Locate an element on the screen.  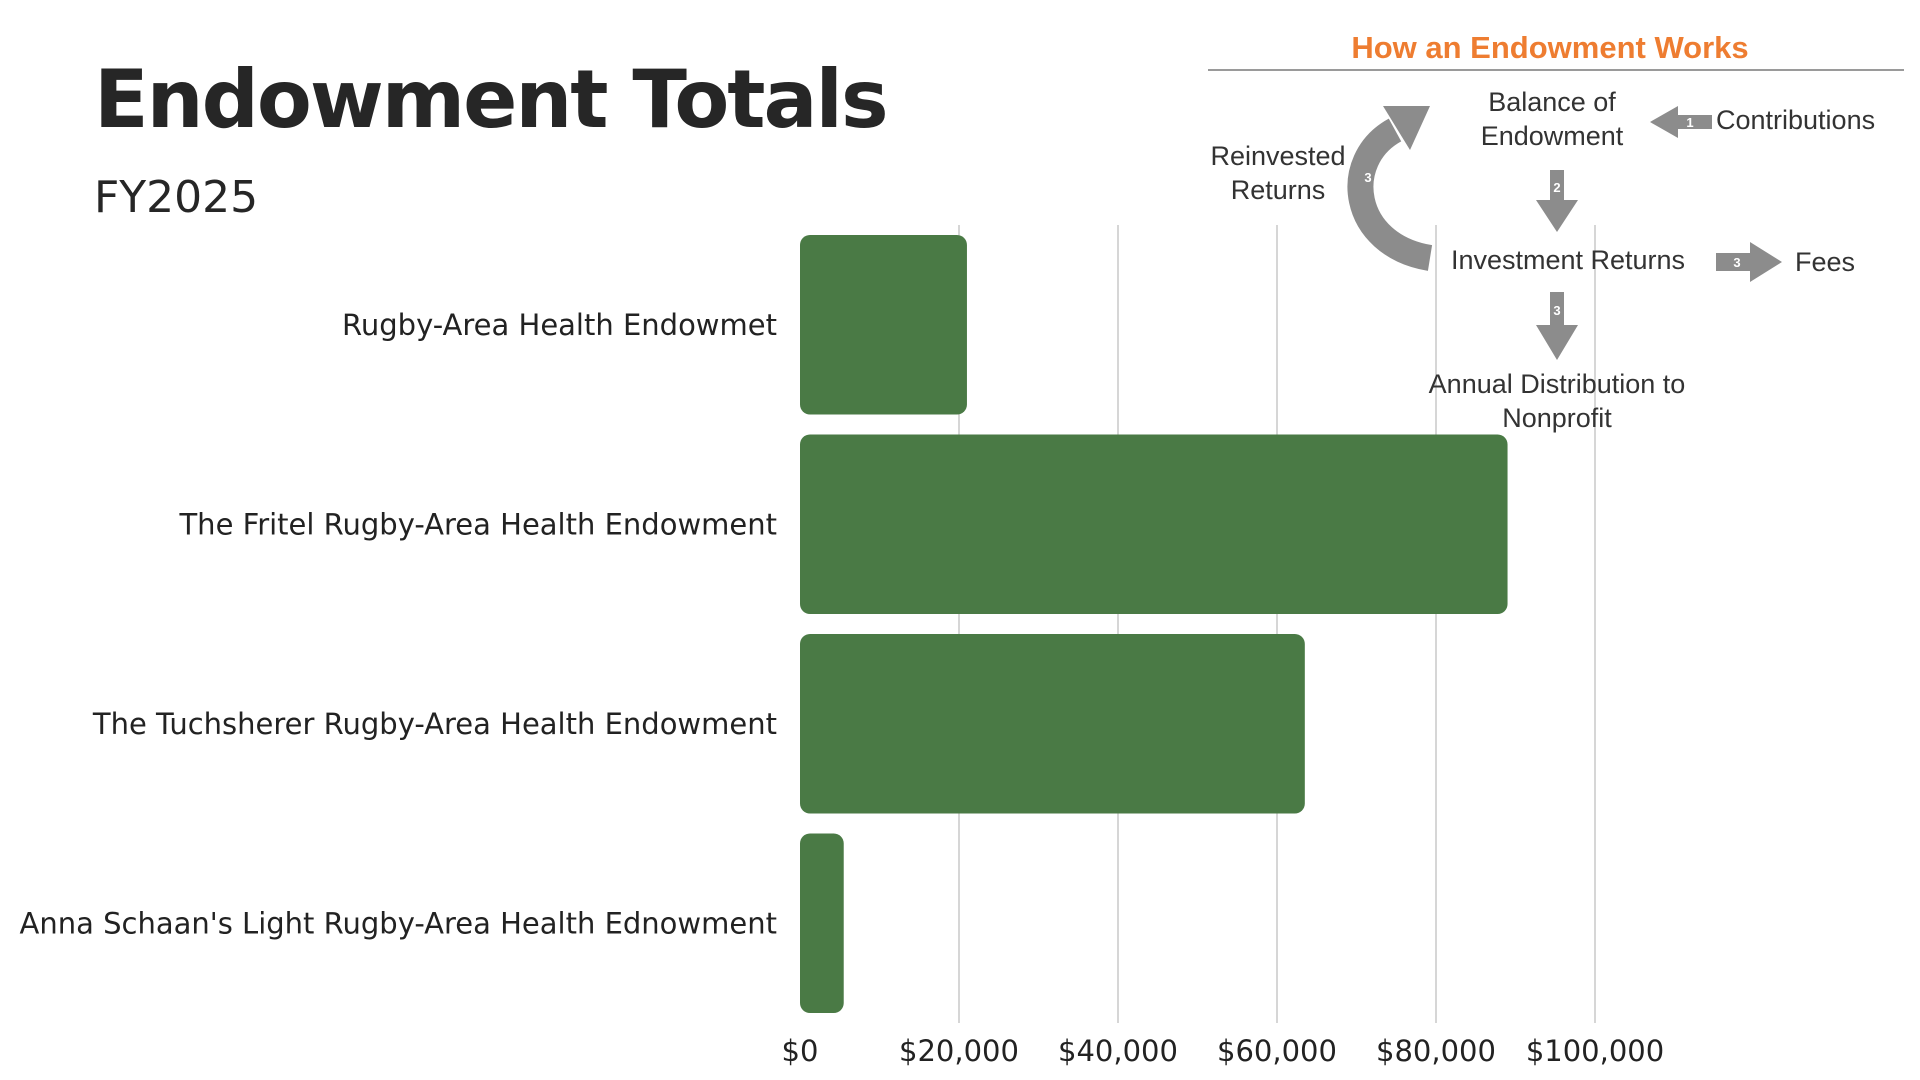
distribution-arrow: 3 is located at coordinates (1557, 326).